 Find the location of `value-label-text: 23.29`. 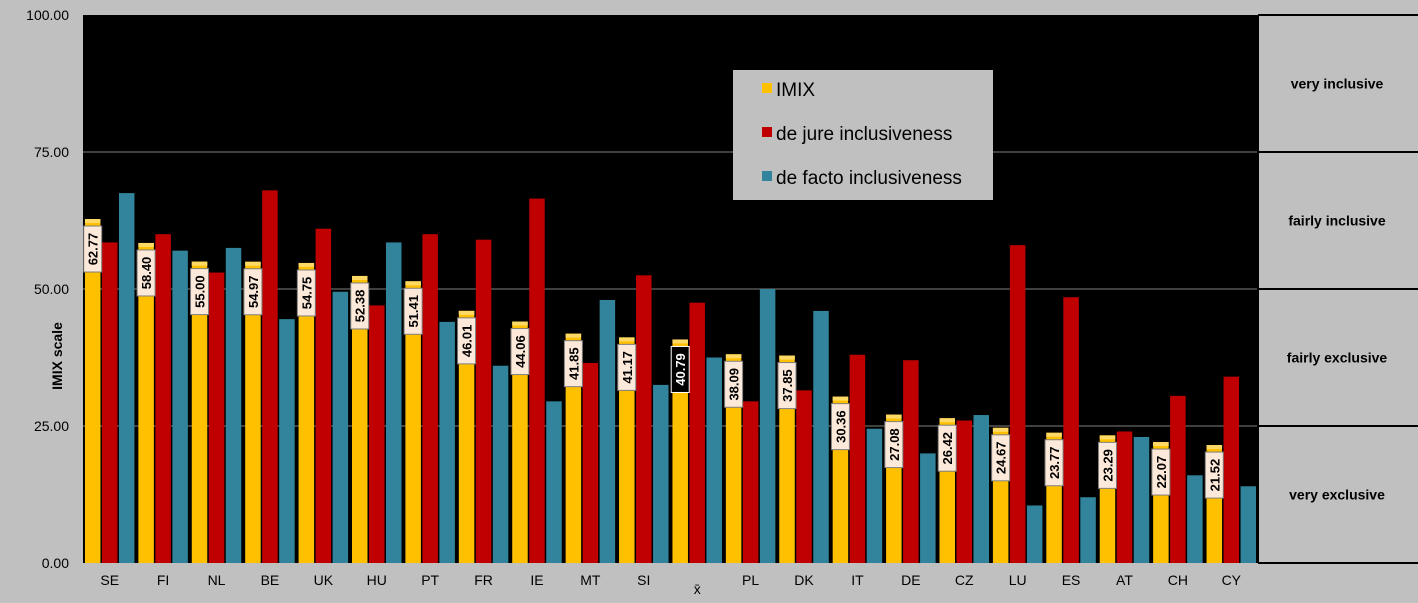

value-label-text: 23.29 is located at coordinates (1107, 465).